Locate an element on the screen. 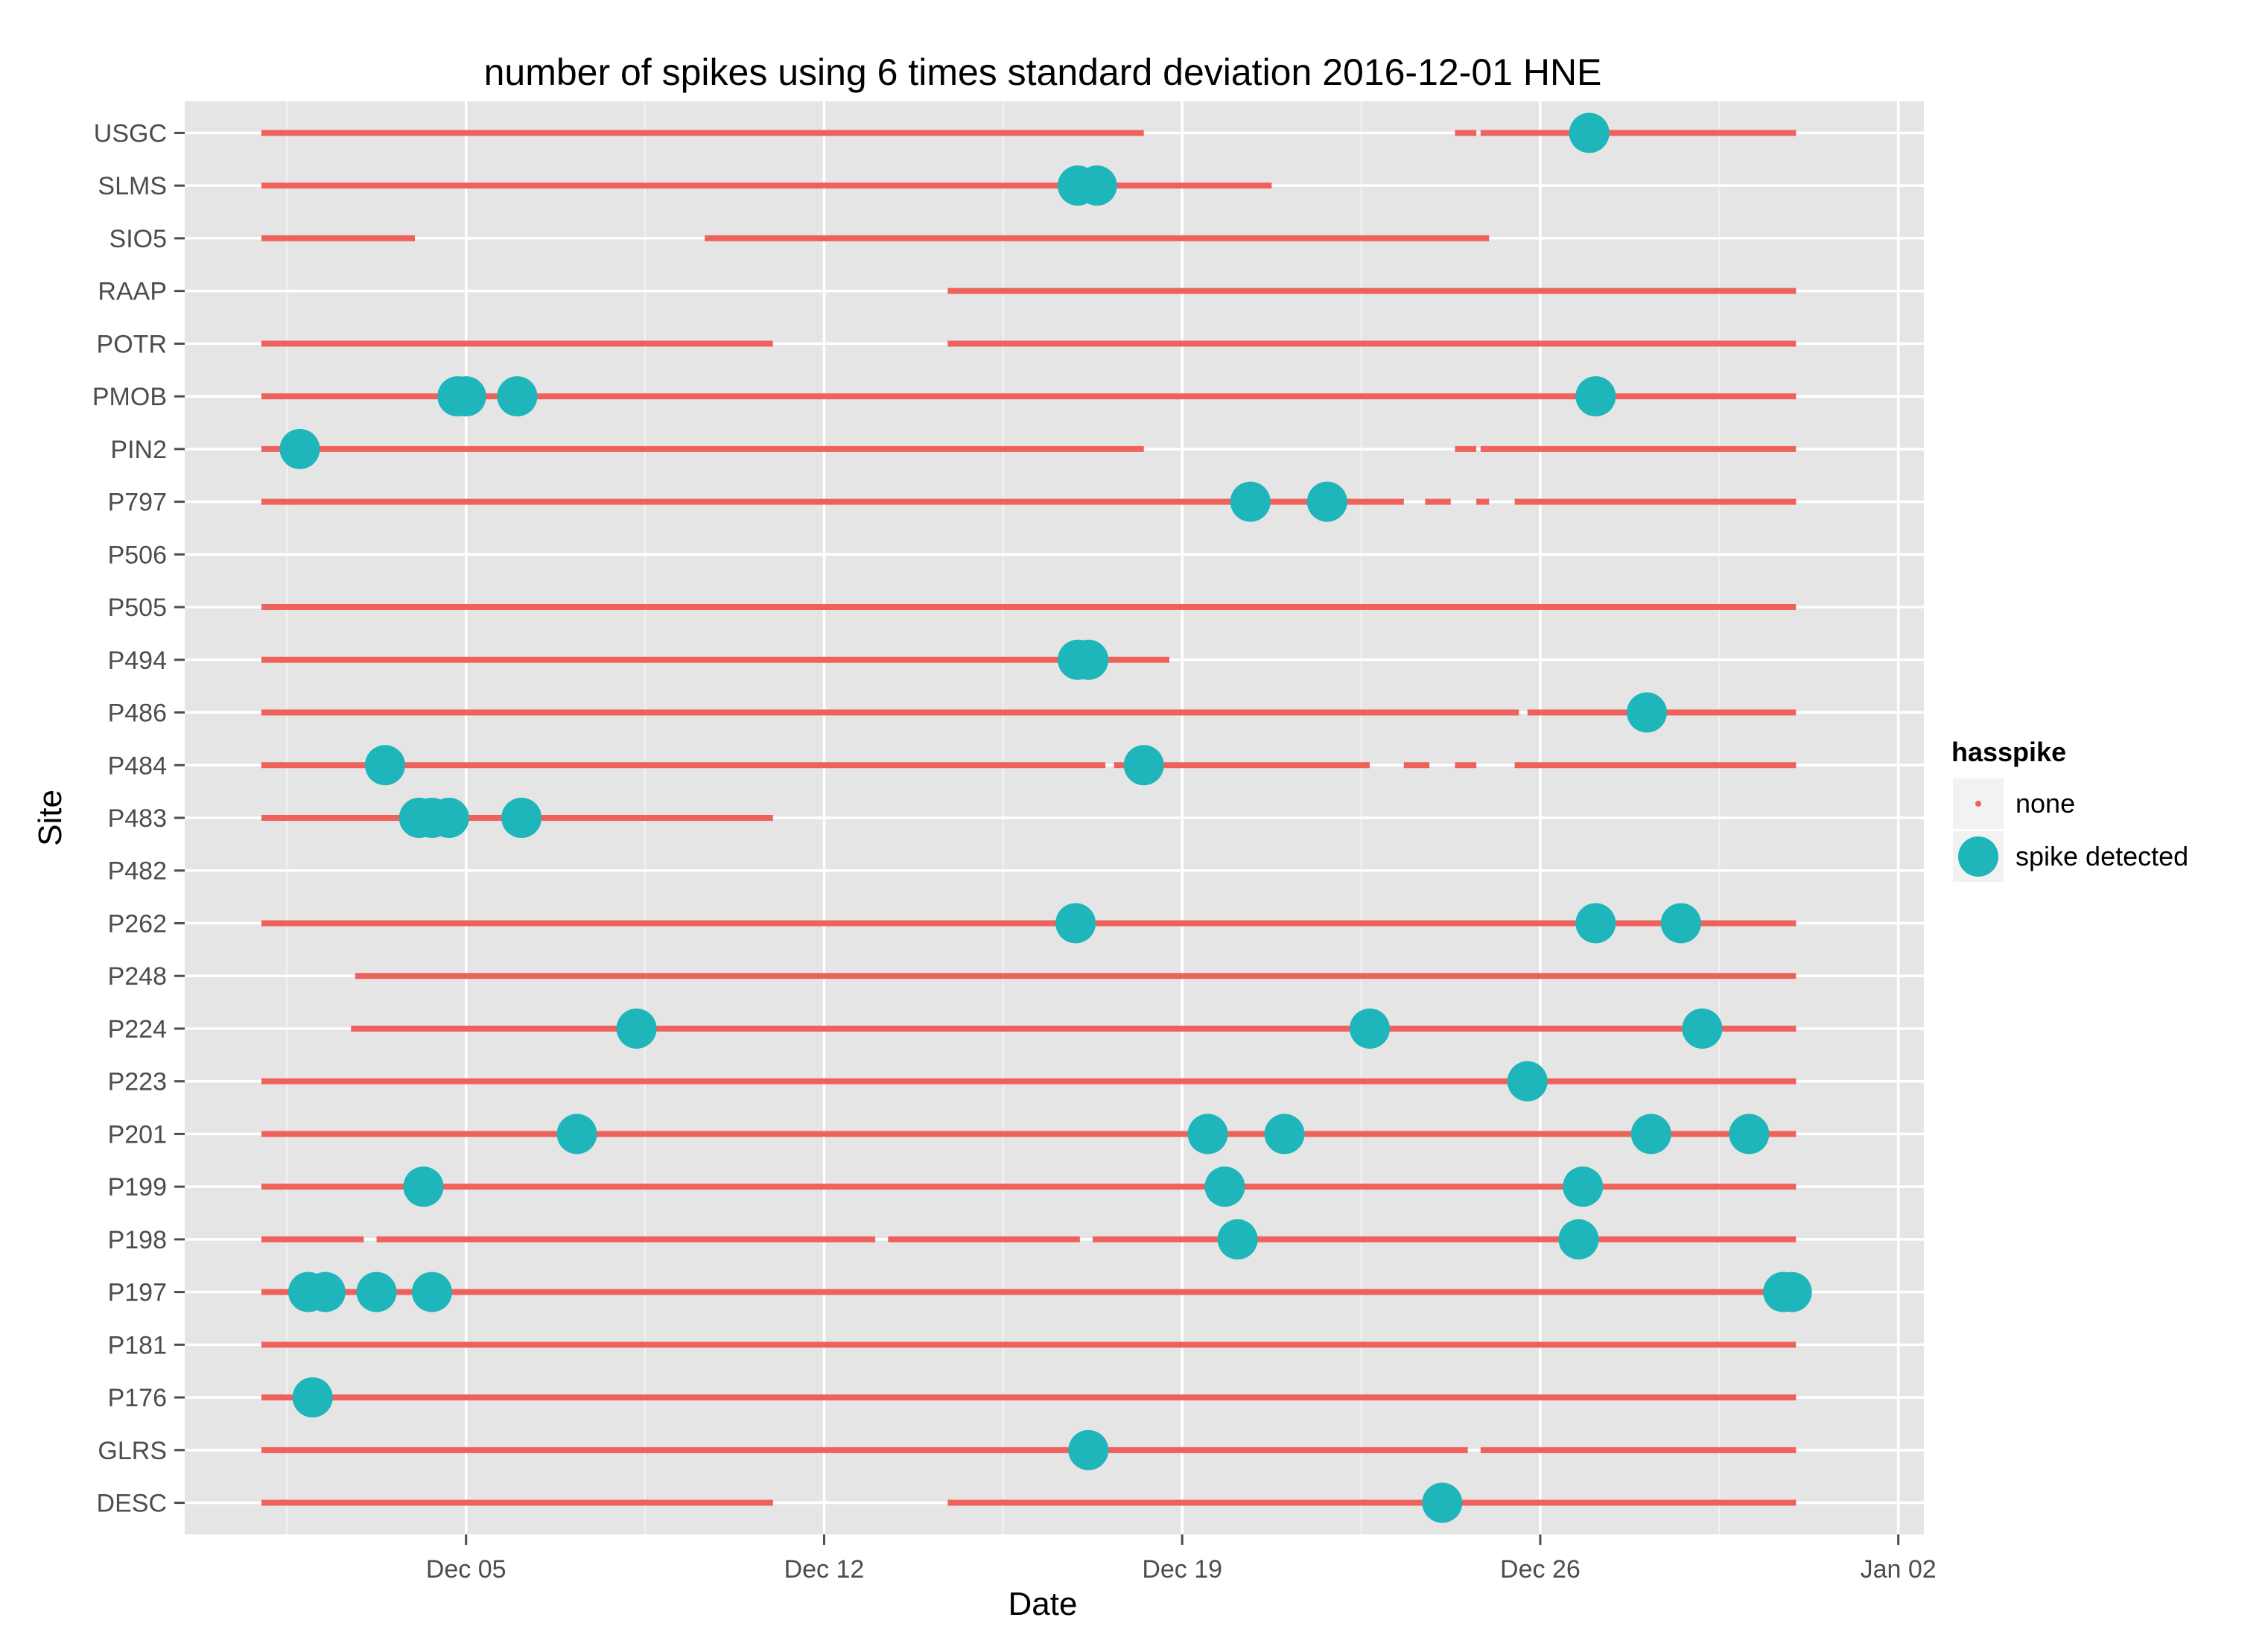 The image size is (2268, 1629). y-tick-label: P506 is located at coordinates (137, 555).